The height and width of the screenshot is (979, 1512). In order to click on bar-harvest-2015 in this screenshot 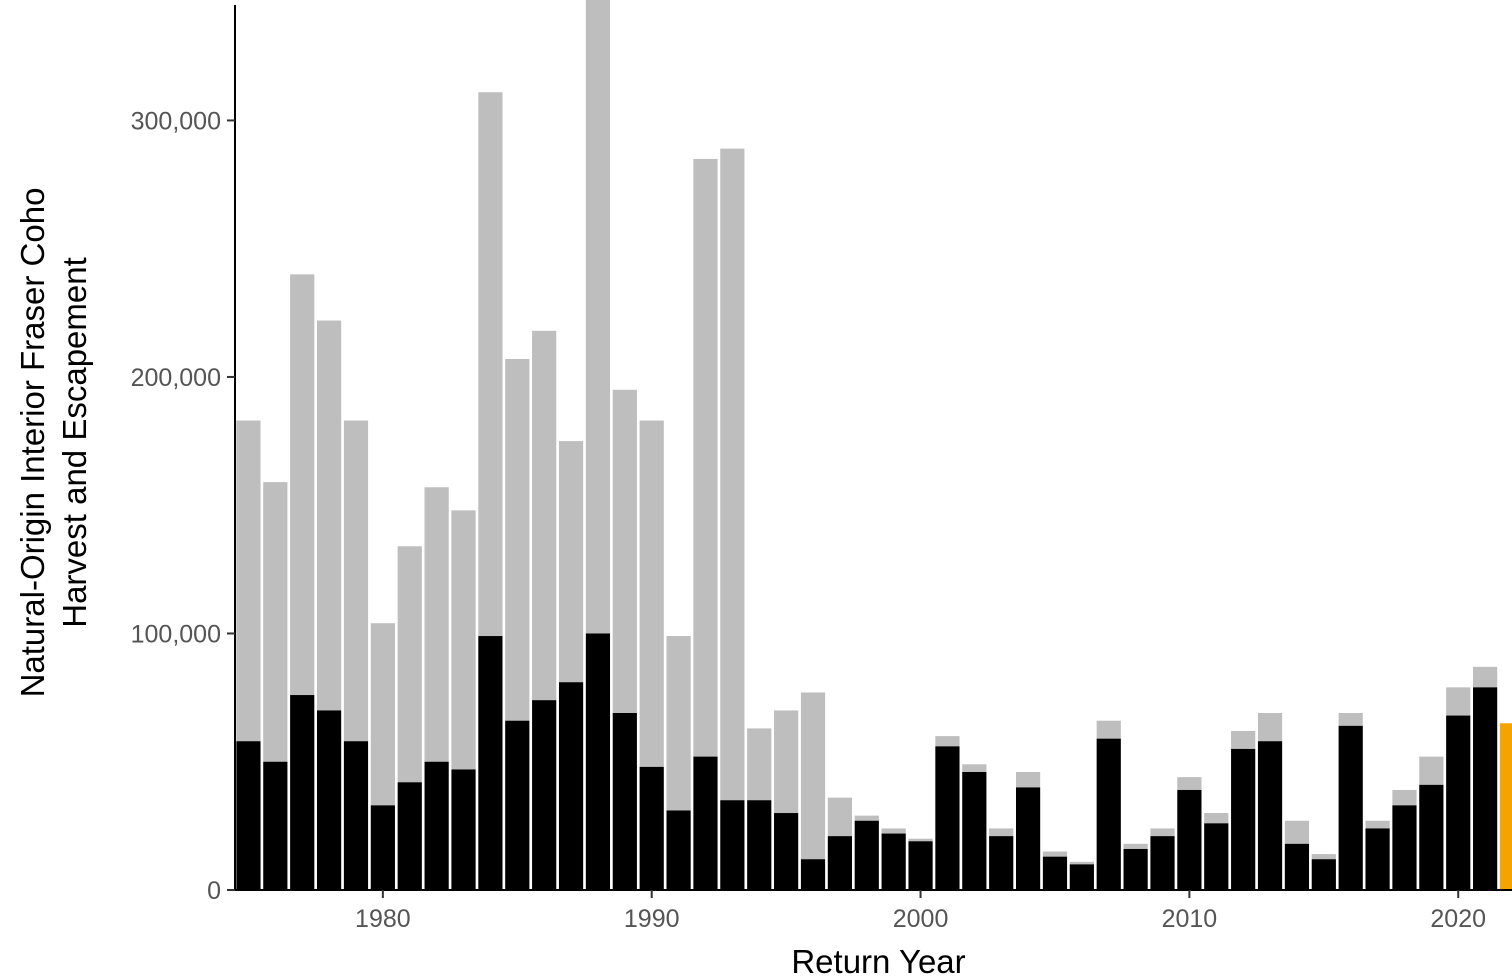, I will do `click(1323, 857)`.